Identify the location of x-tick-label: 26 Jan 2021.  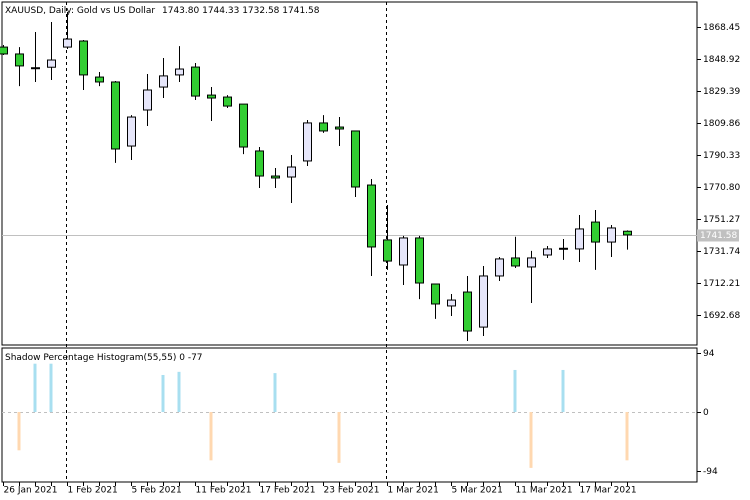
(31, 491).